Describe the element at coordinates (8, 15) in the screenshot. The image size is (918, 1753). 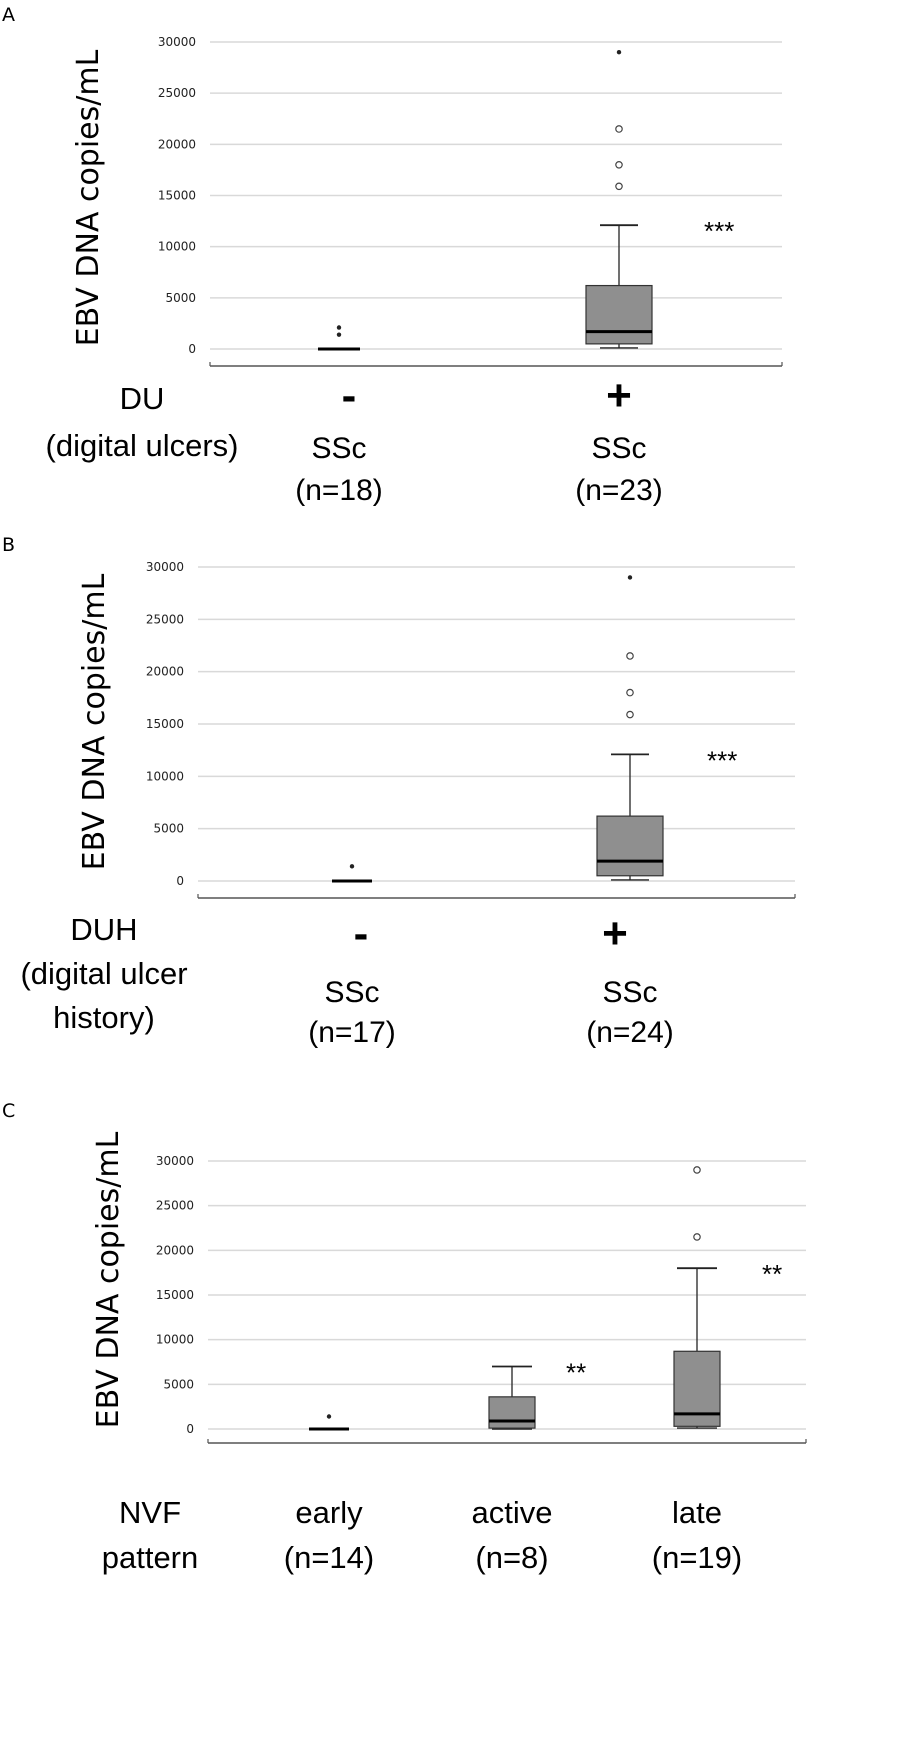
I see `panel-letter: A` at that location.